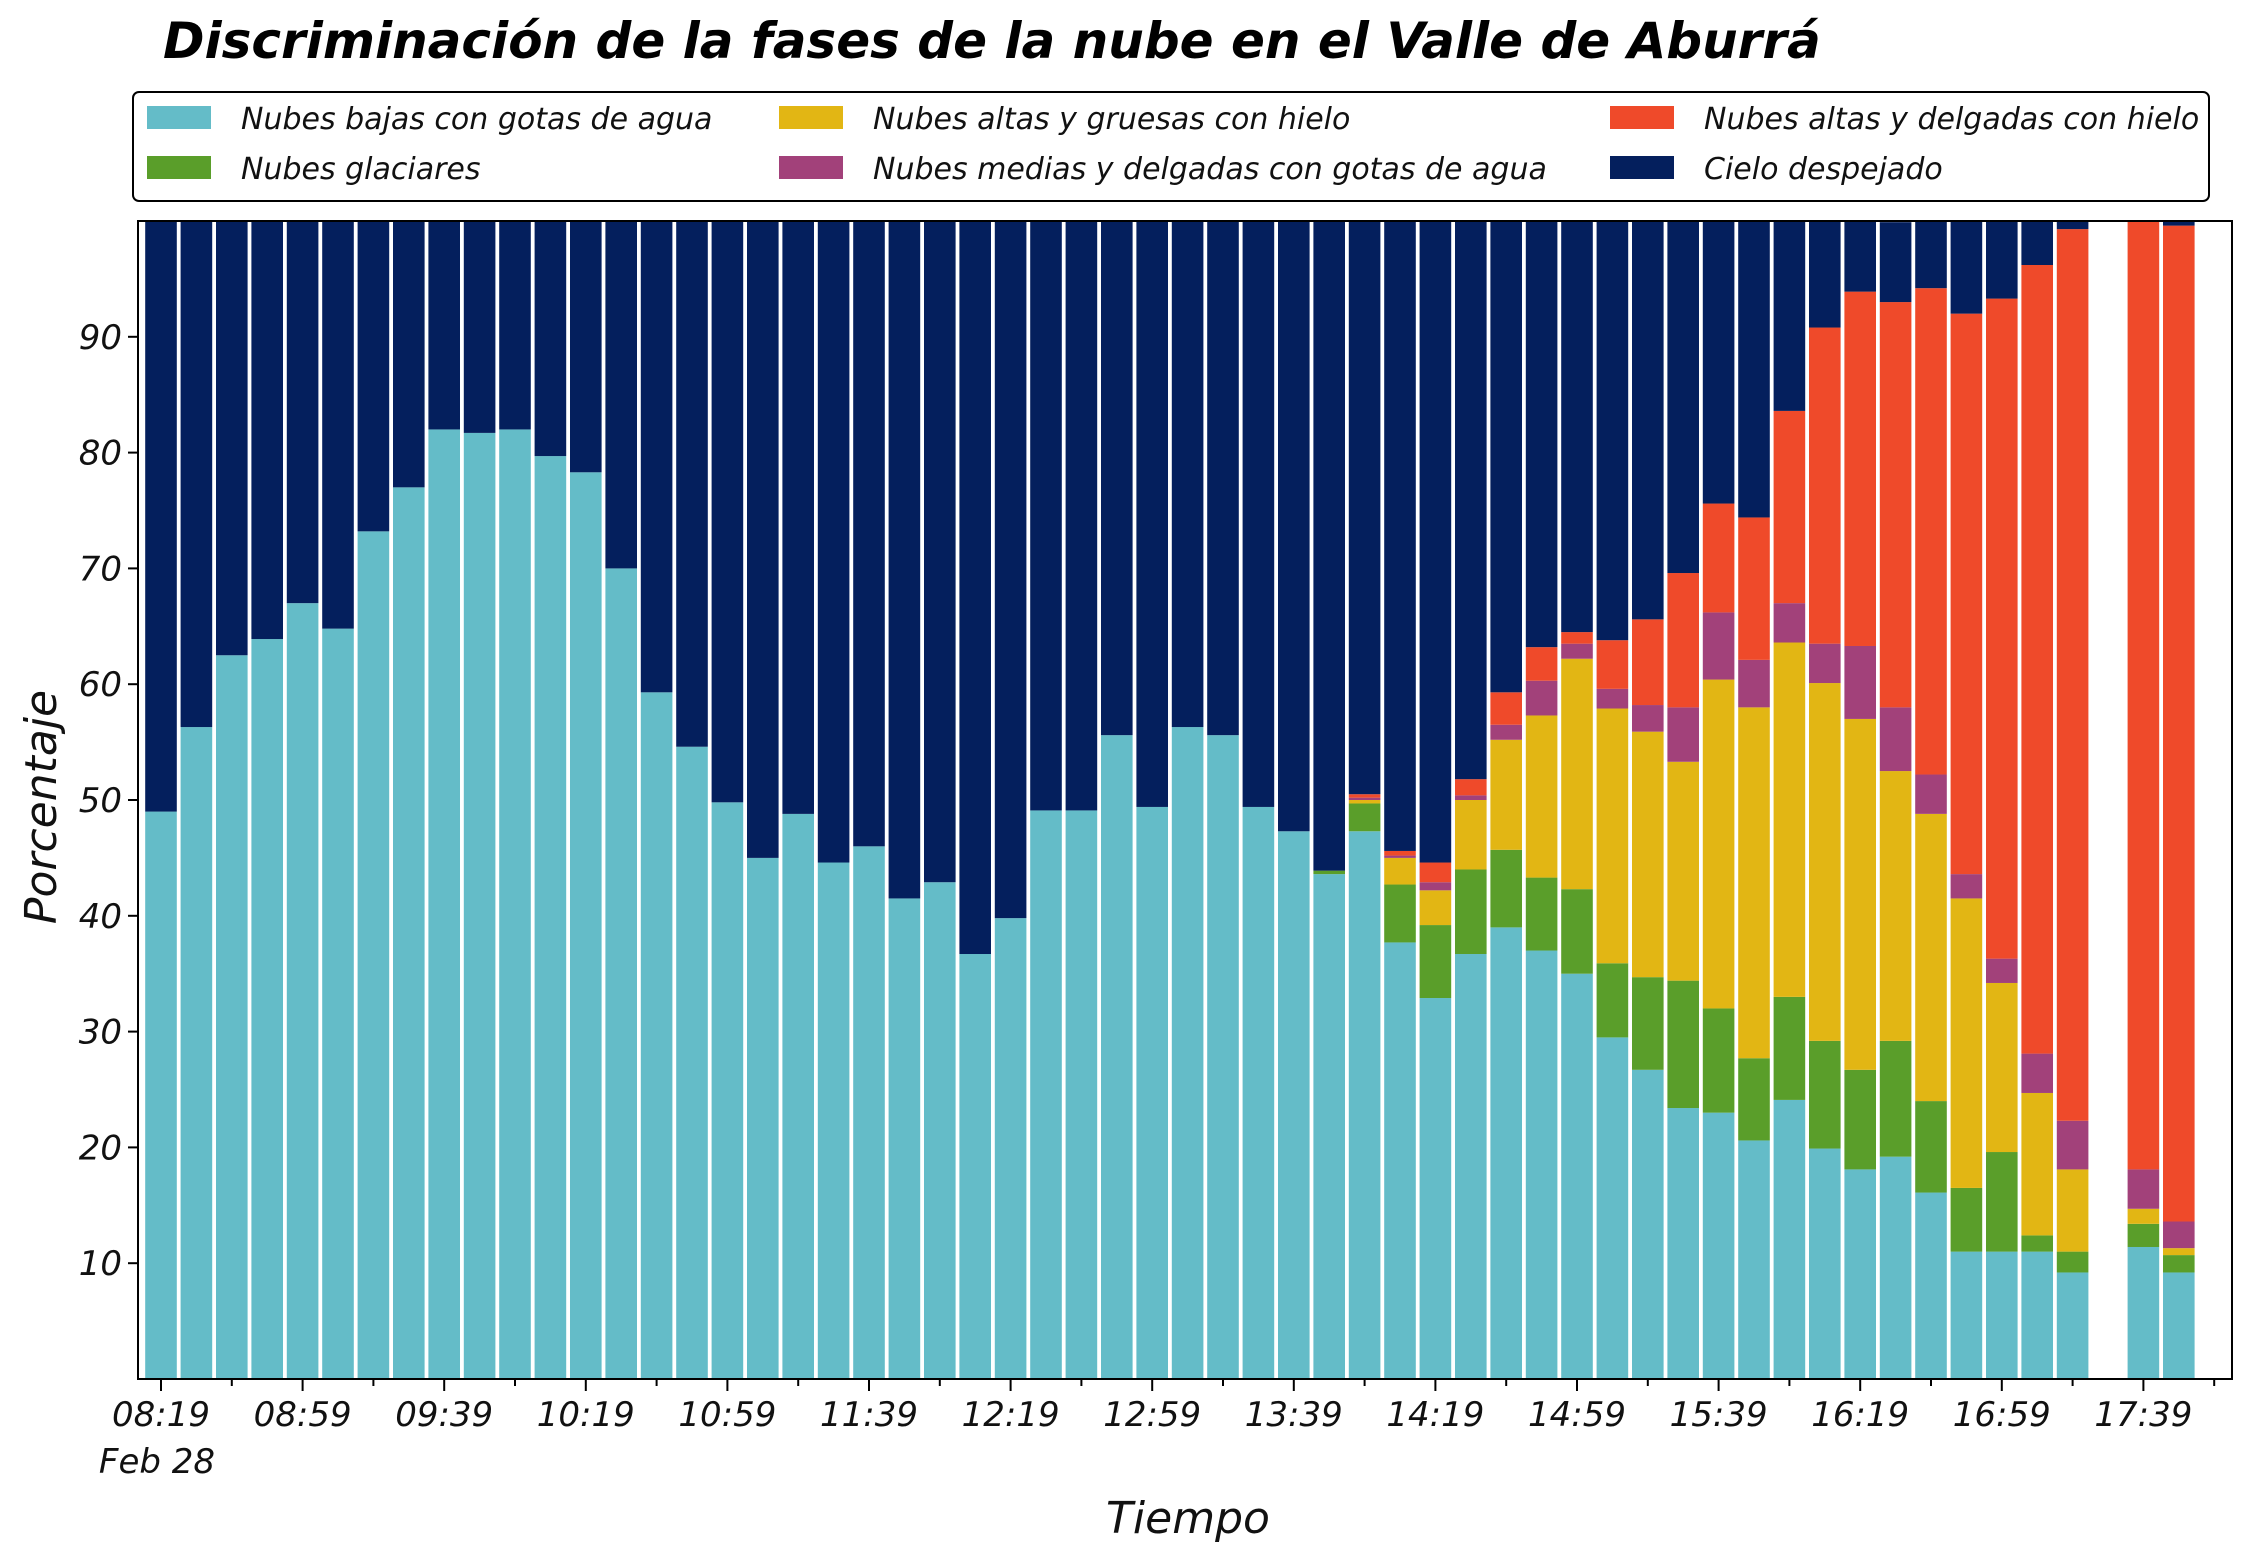 This screenshot has width=2244, height=1559. Describe the element at coordinates (100, 917) in the screenshot. I see `y-tick-label-40: 40` at that location.